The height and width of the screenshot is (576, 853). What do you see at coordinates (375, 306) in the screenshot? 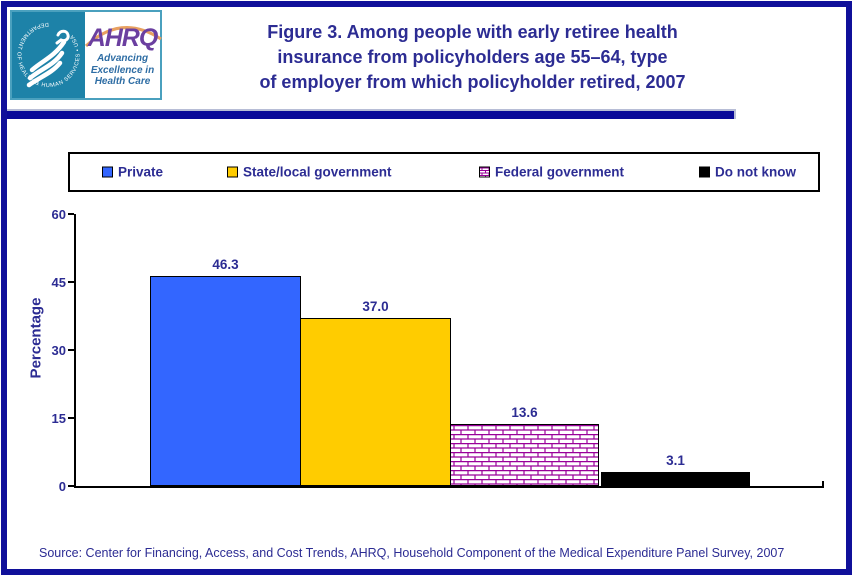
I see `bar-value-state-local-government: 37.0` at bounding box center [375, 306].